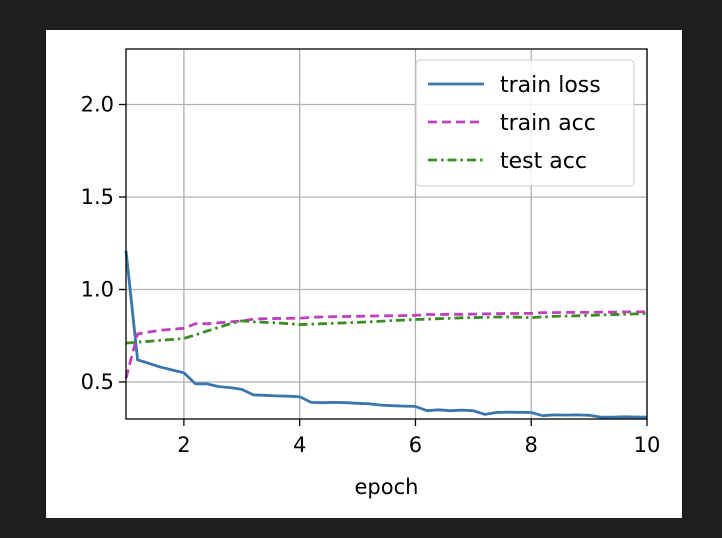 Image resolution: width=722 pixels, height=538 pixels. Describe the element at coordinates (97, 197) in the screenshot. I see `y-tick-label: 1.5` at that location.